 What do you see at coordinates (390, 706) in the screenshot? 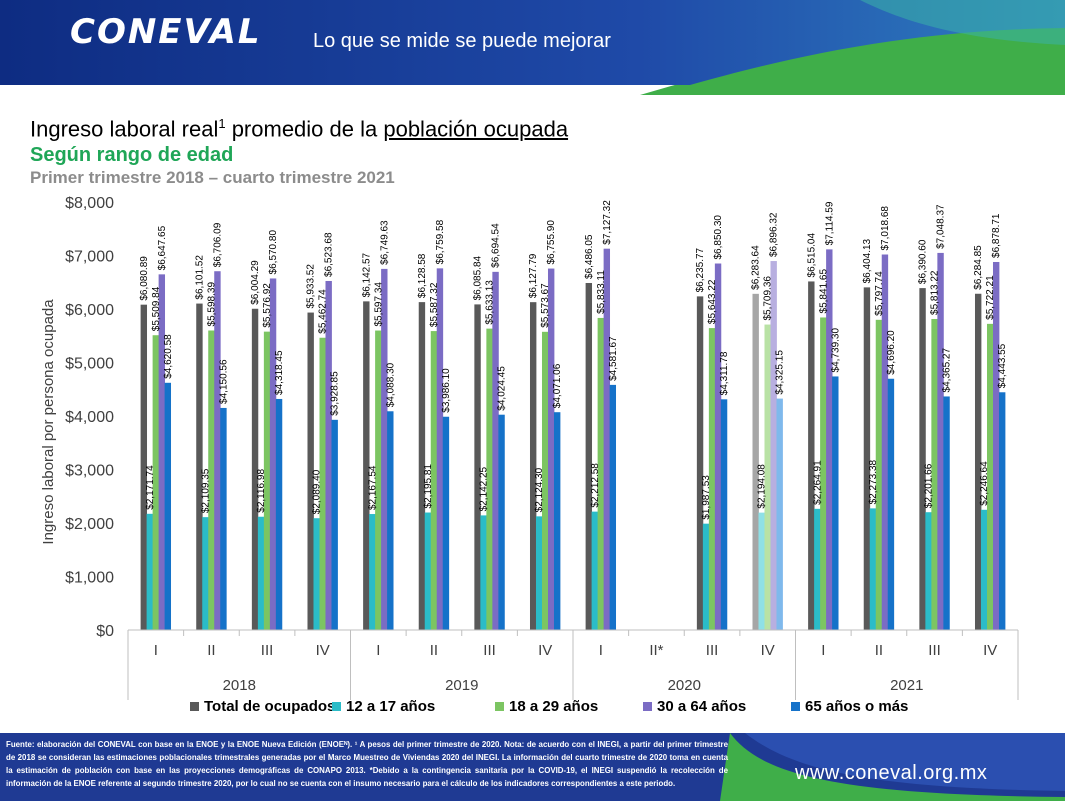
I see `legend-label: 12 a 17 años` at bounding box center [390, 706].